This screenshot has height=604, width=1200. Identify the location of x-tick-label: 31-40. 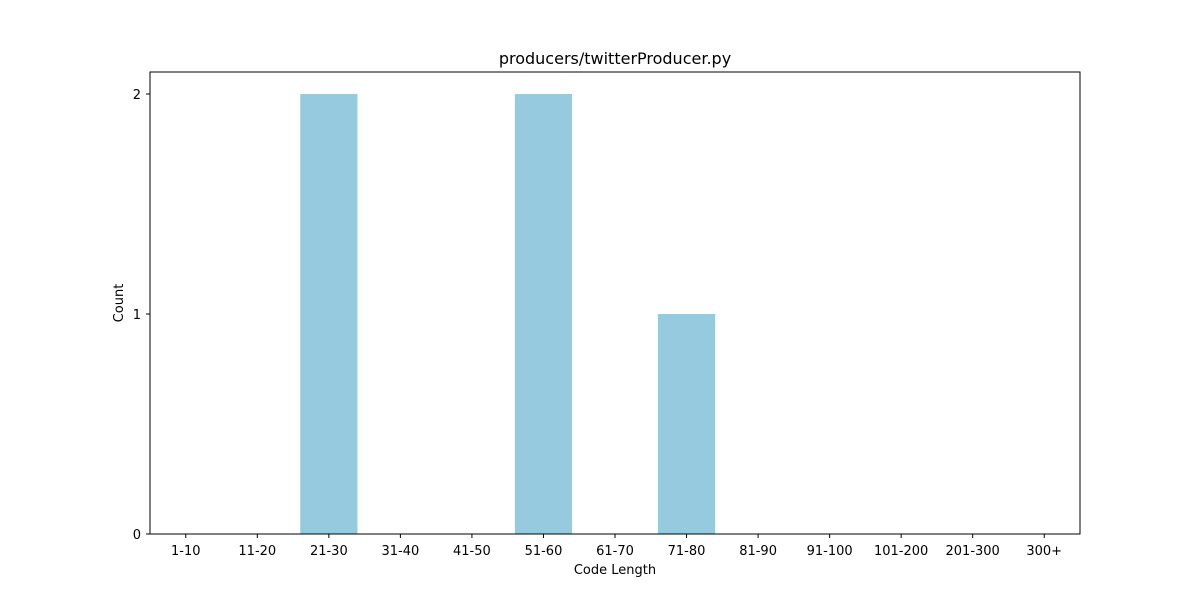
(400, 551).